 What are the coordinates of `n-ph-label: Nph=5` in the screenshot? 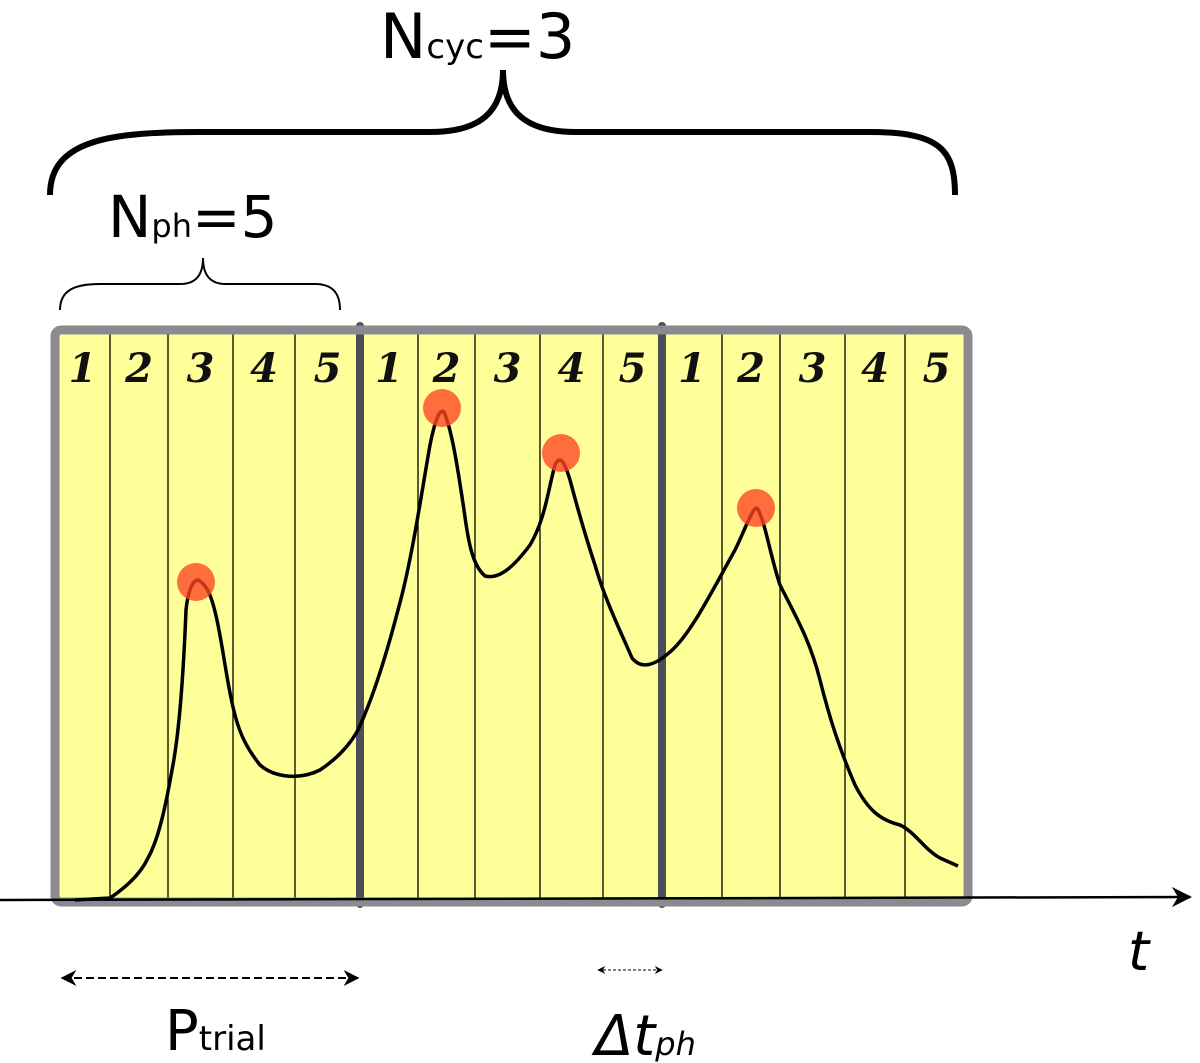 It's located at (192, 217).